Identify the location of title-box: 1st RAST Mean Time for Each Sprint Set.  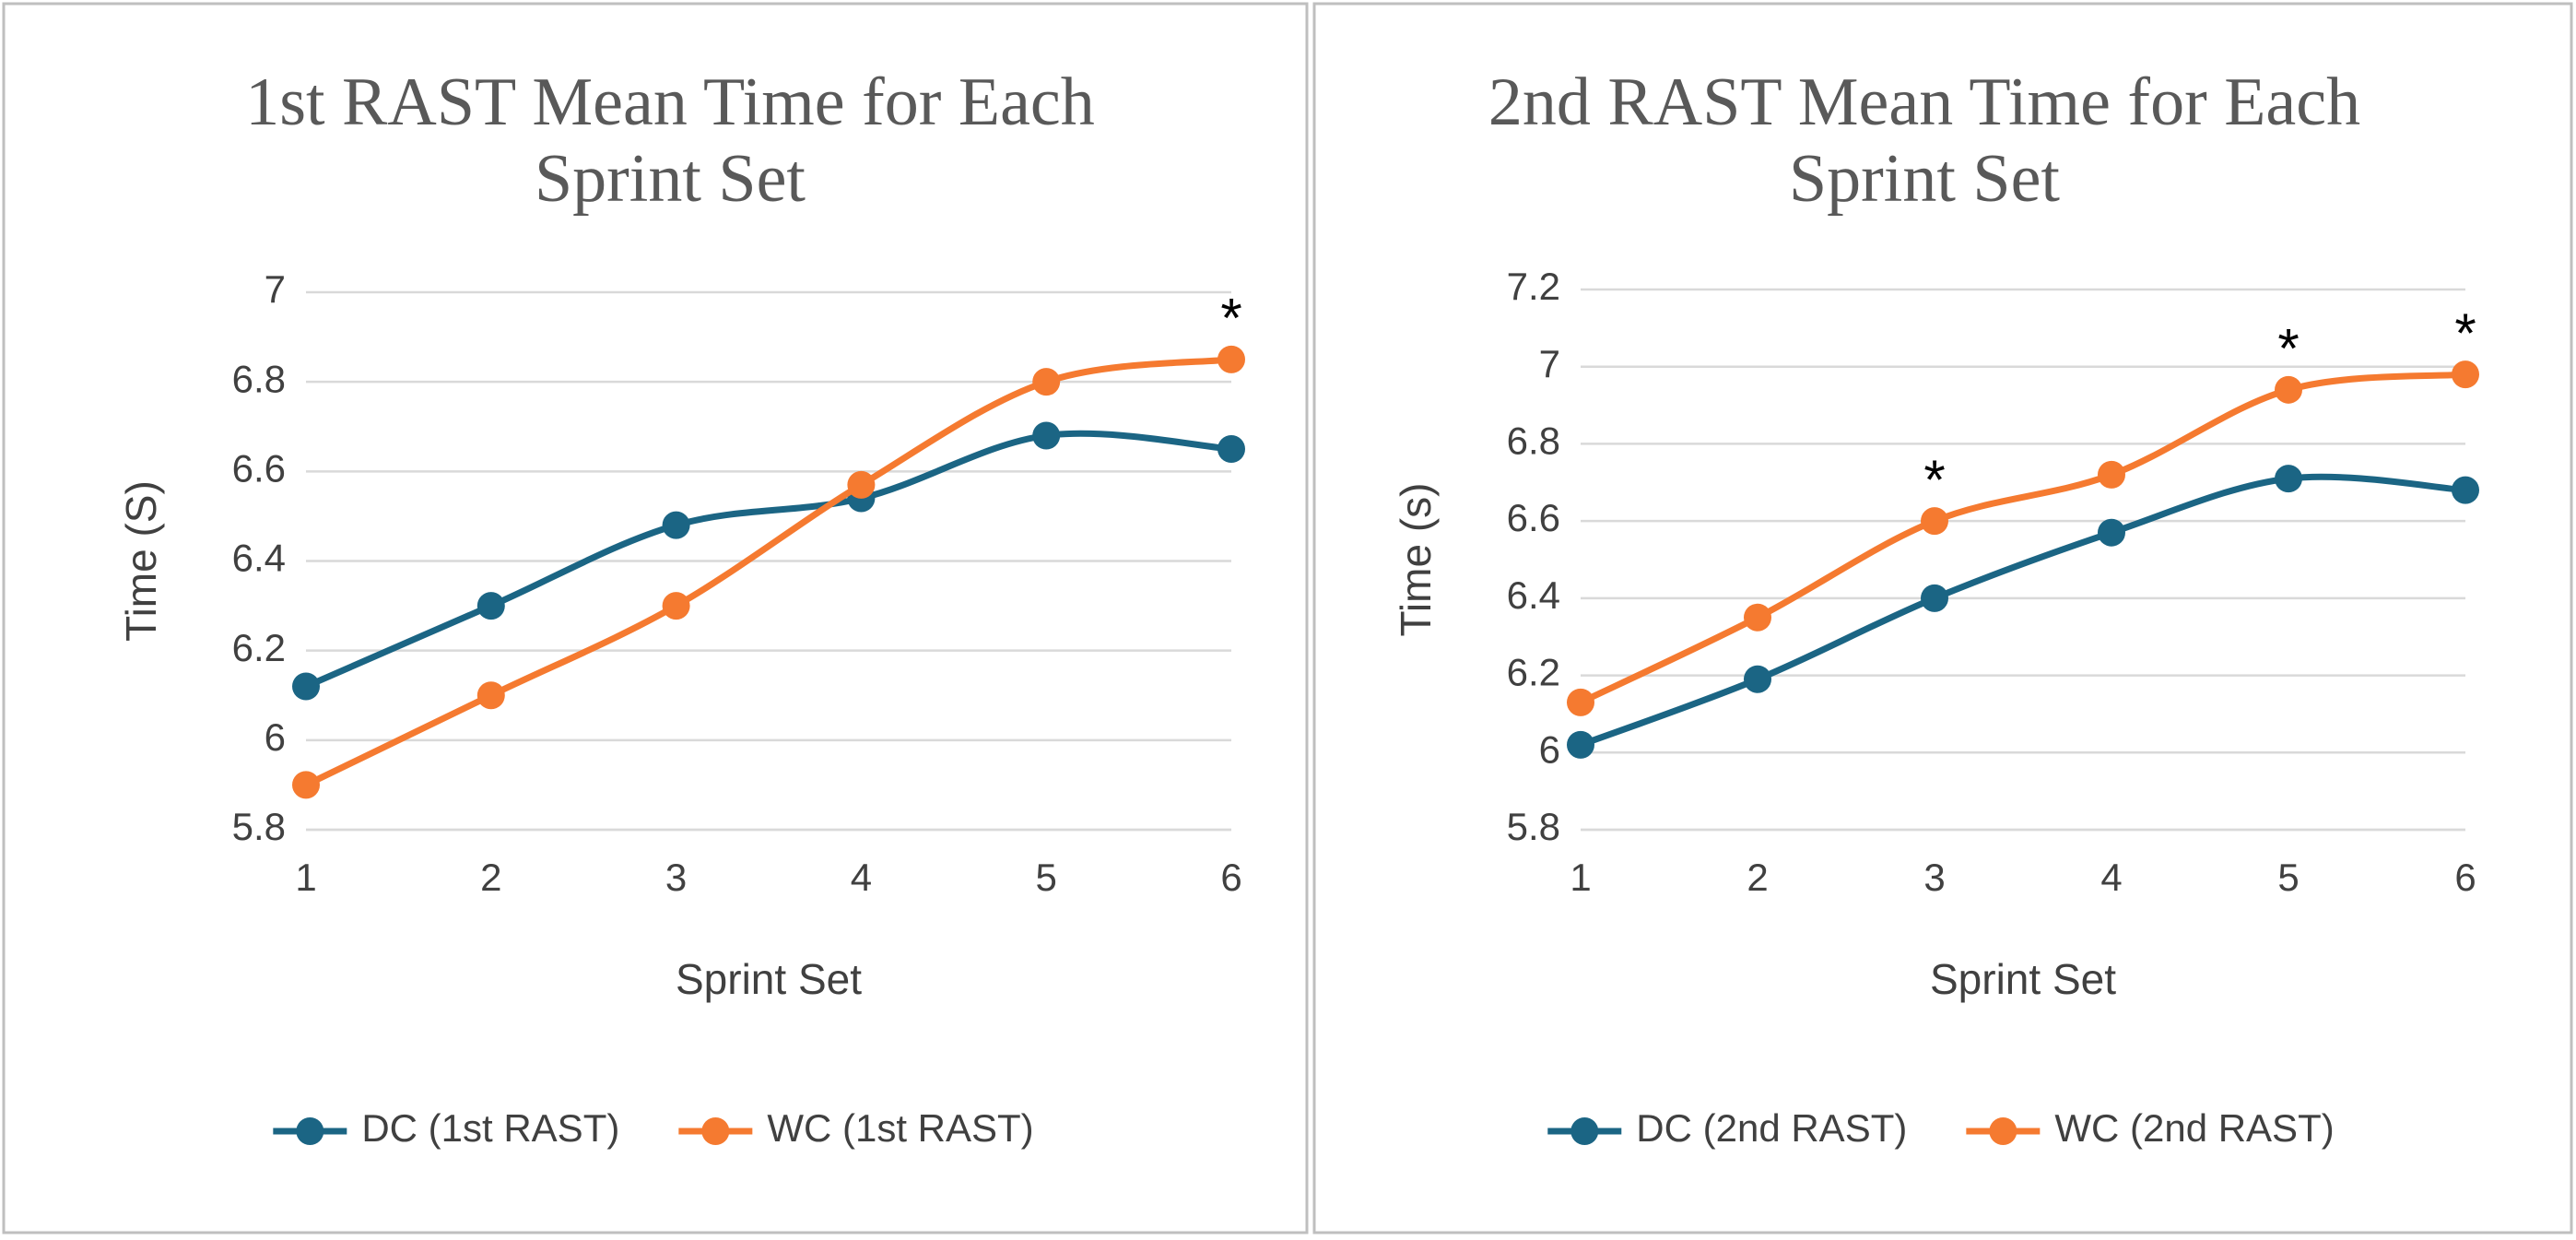
(670, 141).